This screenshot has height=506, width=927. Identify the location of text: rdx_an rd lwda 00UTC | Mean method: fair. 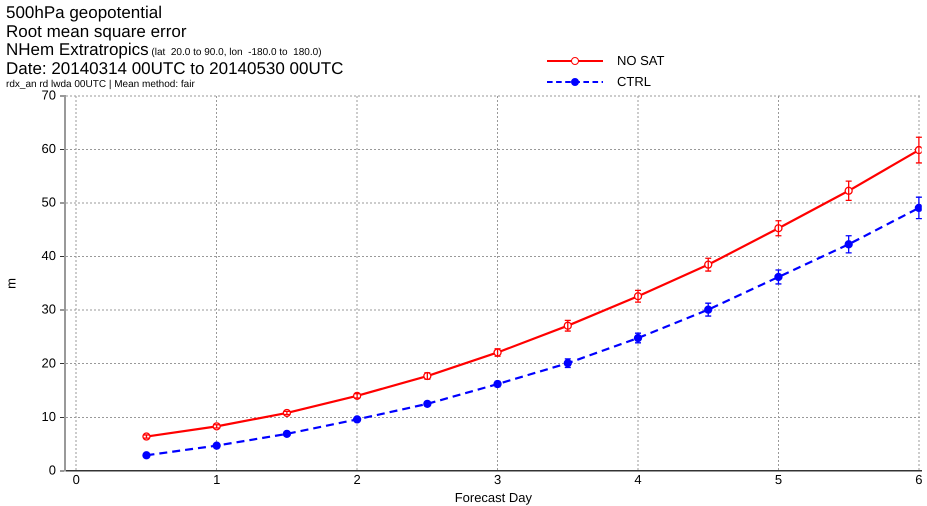
(101, 84).